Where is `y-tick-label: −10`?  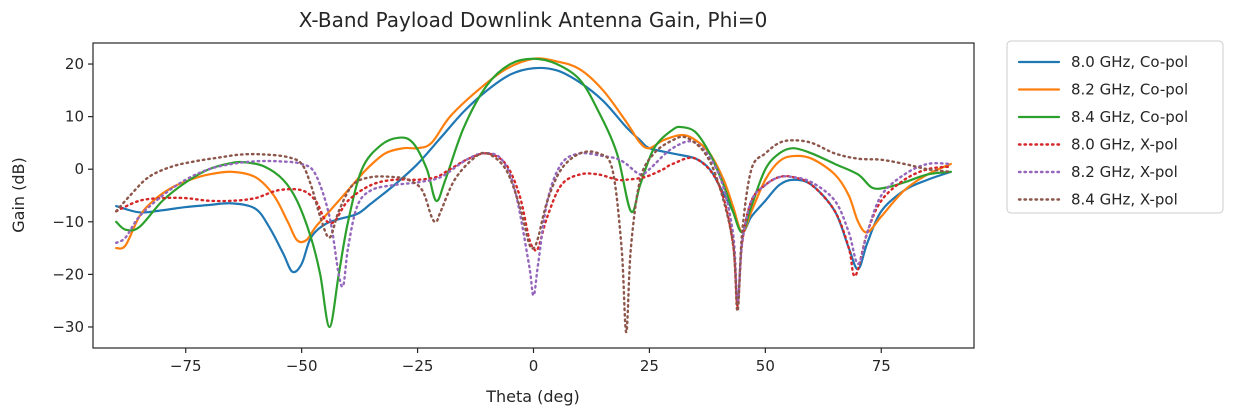 y-tick-label: −10 is located at coordinates (68, 222).